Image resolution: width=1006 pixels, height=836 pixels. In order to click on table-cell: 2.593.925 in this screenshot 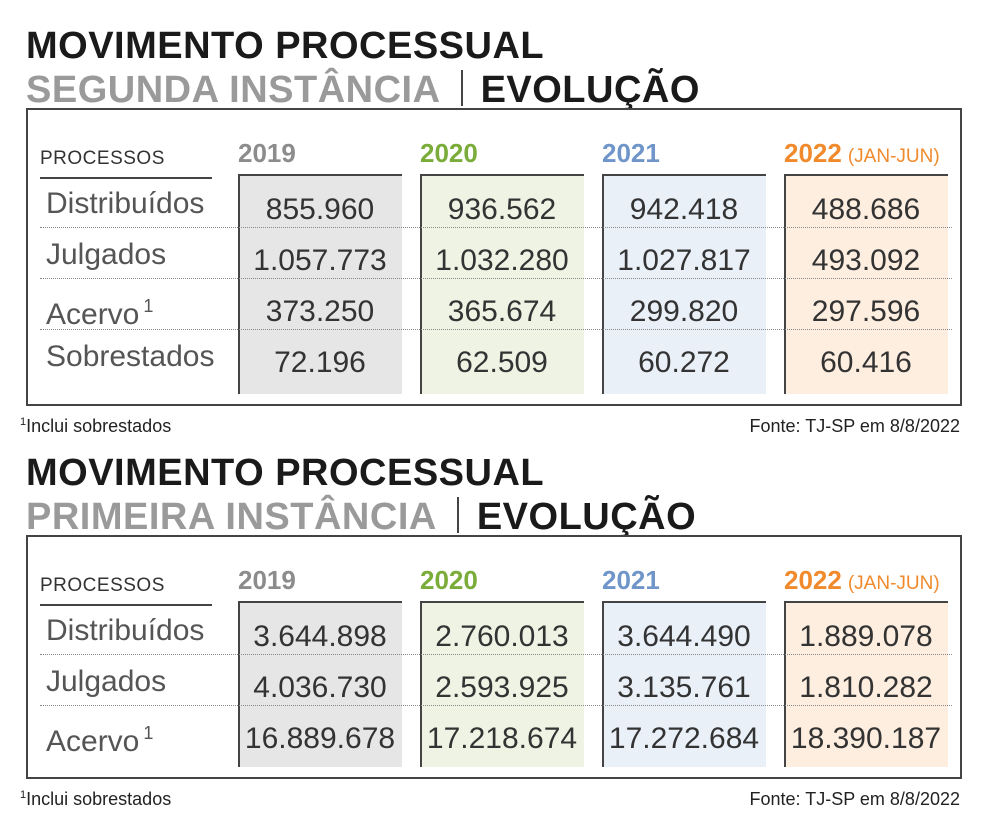, I will do `click(502, 687)`.